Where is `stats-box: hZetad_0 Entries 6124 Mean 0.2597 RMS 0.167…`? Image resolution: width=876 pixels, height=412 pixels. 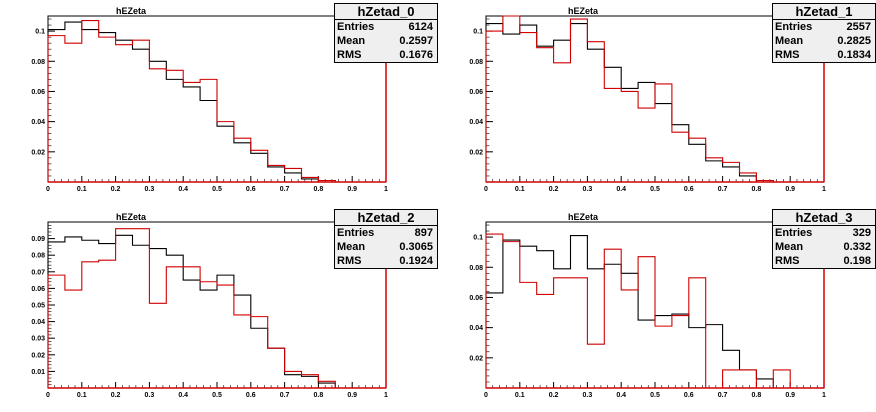 stats-box: hZetad_0 Entries 6124 Mean 0.2597 RMS 0.167… is located at coordinates (386, 33).